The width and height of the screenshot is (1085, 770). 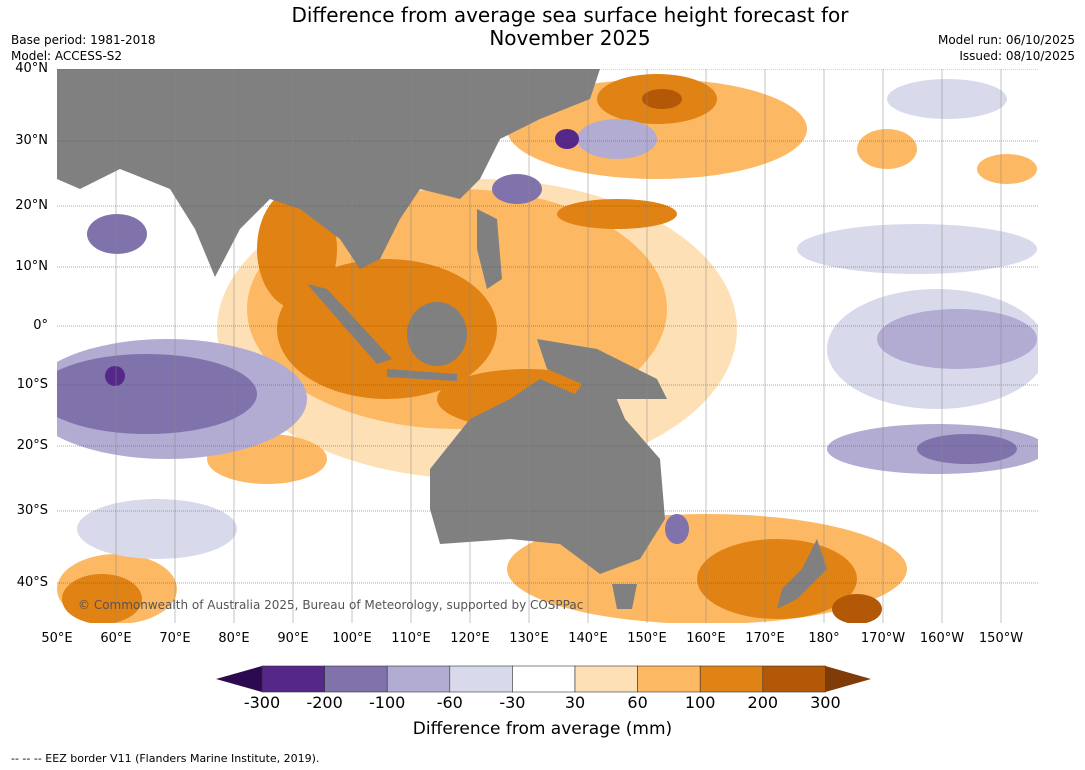 I want to click on issued-date: Issued: 08/10/2025, so click(x=1017, y=56).